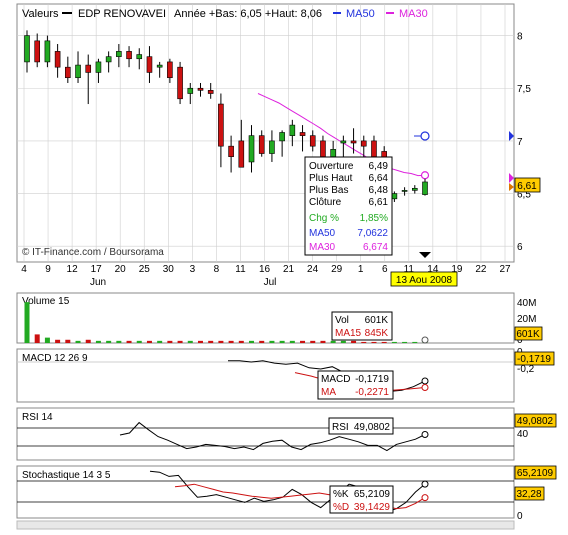 Image resolution: width=568 pixels, height=535 pixels. What do you see at coordinates (313, 269) in the screenshot?
I see `x-day-label: 24` at bounding box center [313, 269].